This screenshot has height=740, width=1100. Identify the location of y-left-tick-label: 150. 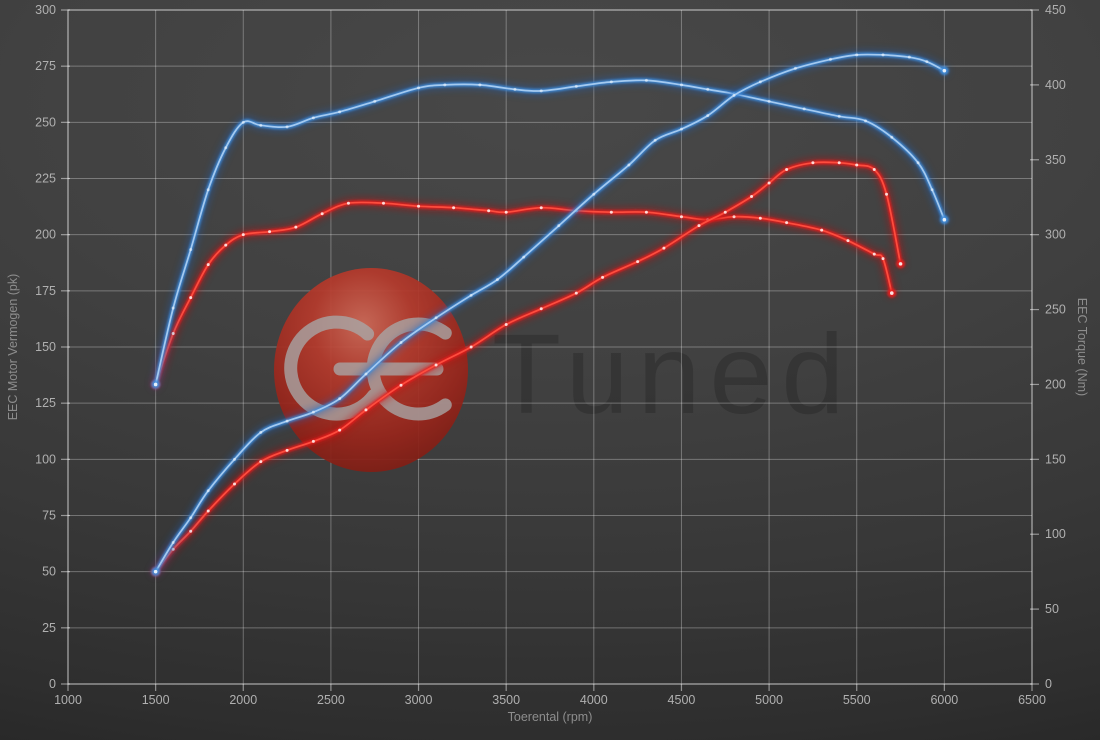
(45, 347).